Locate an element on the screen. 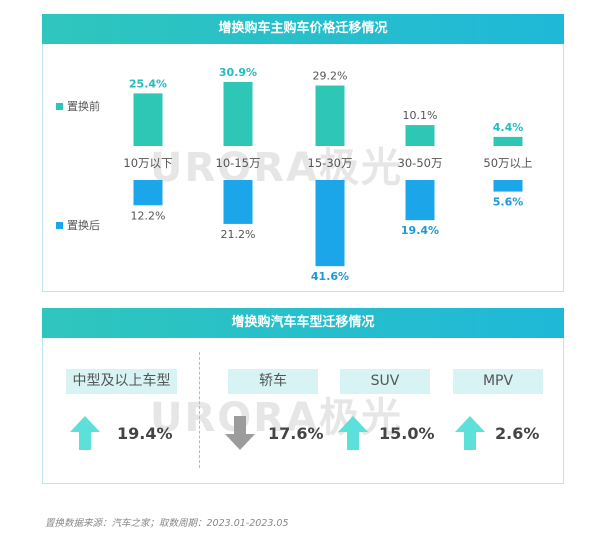 Image resolution: width=600 pixels, height=535 pixels. data-label-after: 41.6% is located at coordinates (330, 276).